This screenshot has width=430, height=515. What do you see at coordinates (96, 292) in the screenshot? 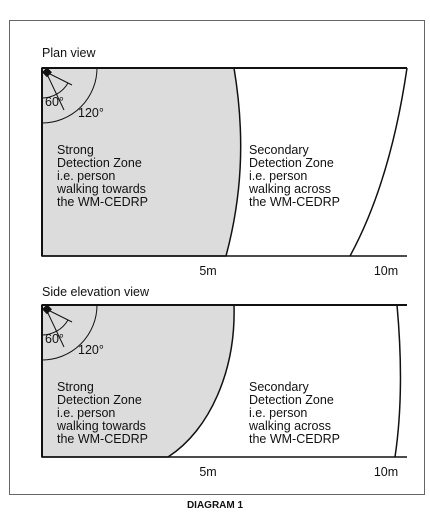
I see `view-title: Side elevation view` at bounding box center [96, 292].